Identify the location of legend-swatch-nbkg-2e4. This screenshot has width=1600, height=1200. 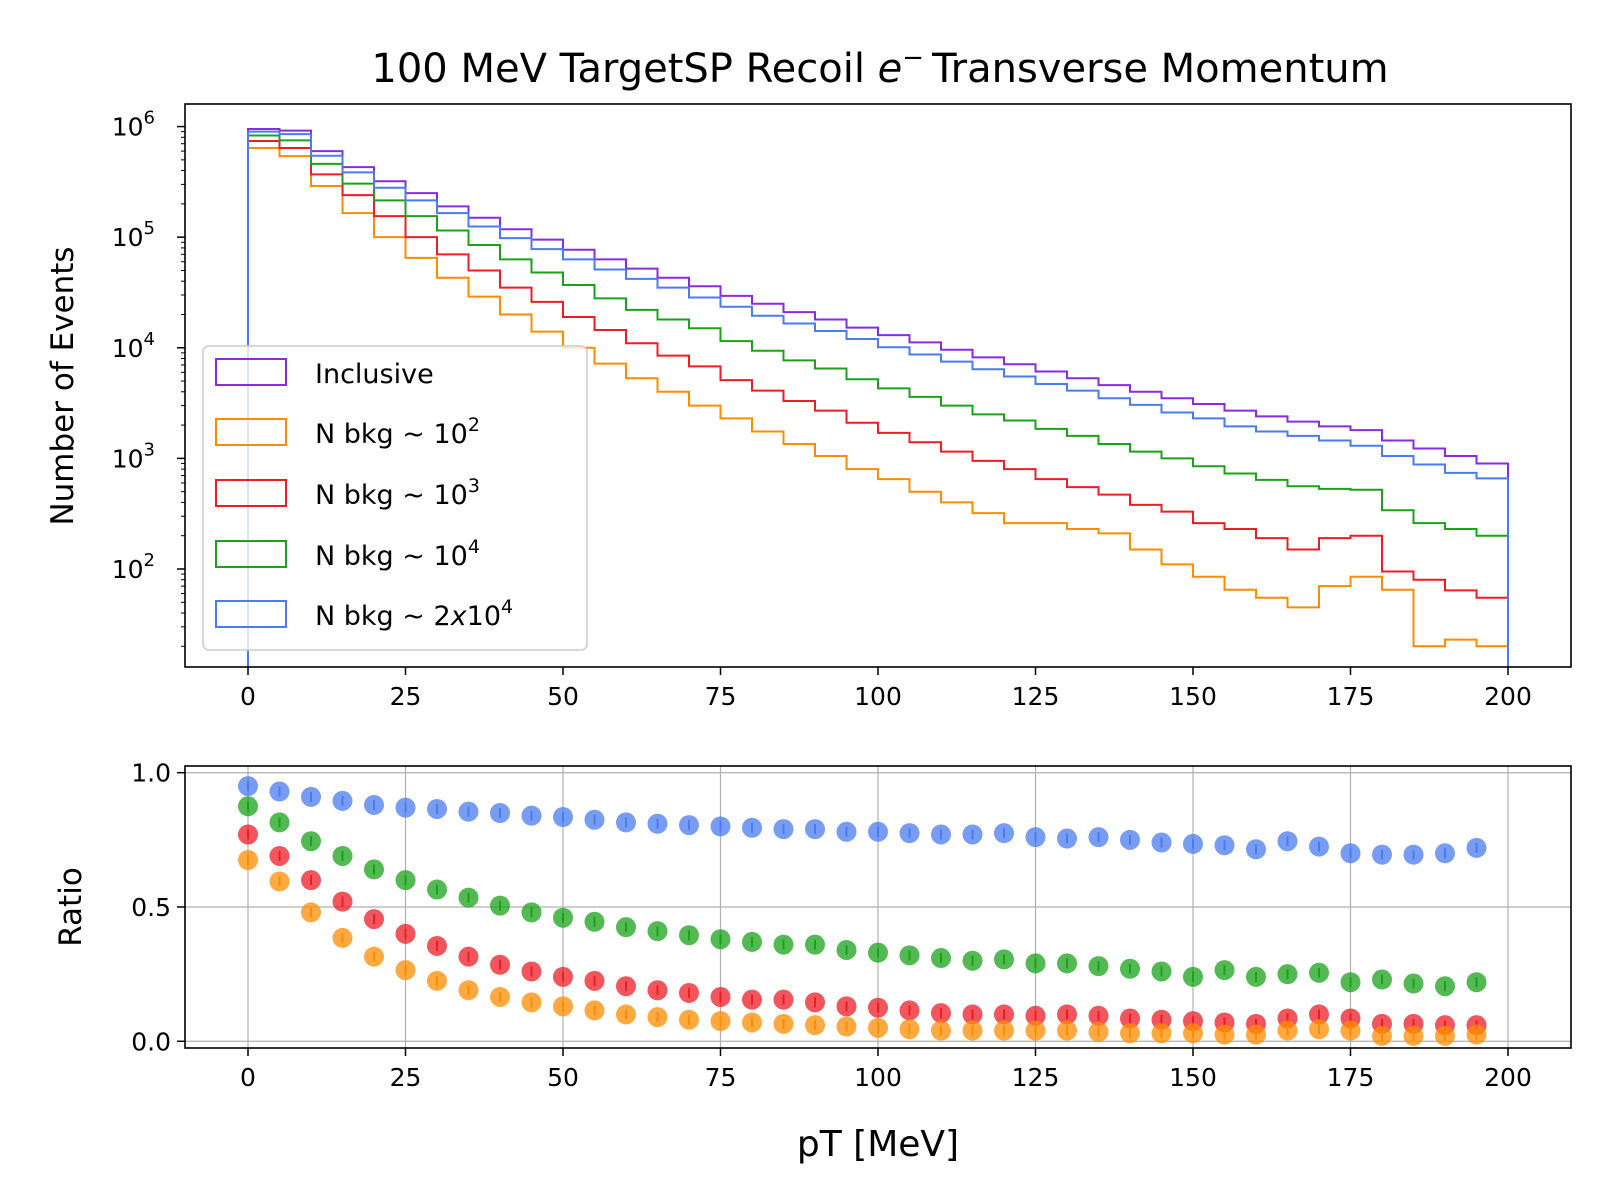
(251, 614).